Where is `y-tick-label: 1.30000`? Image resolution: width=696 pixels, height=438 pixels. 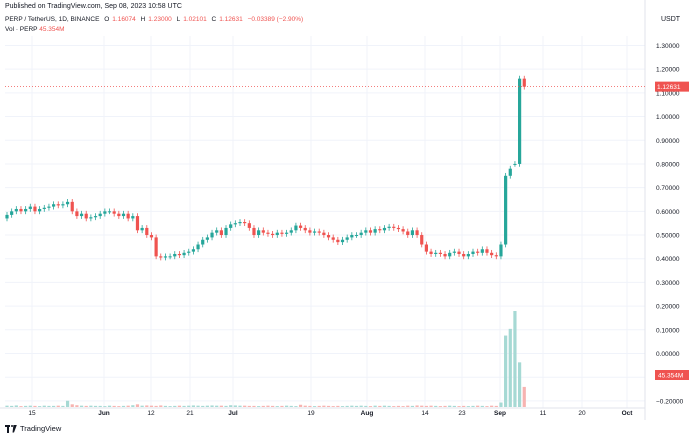
y-tick-label: 1.30000 is located at coordinates (668, 46).